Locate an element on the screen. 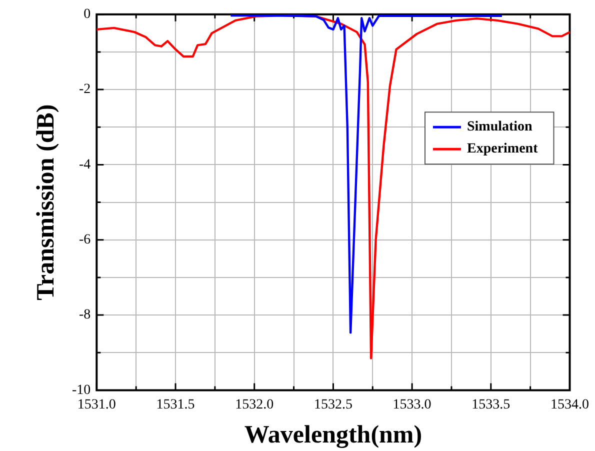 This screenshot has width=595, height=451. legend-label: Simulation is located at coordinates (499, 127).